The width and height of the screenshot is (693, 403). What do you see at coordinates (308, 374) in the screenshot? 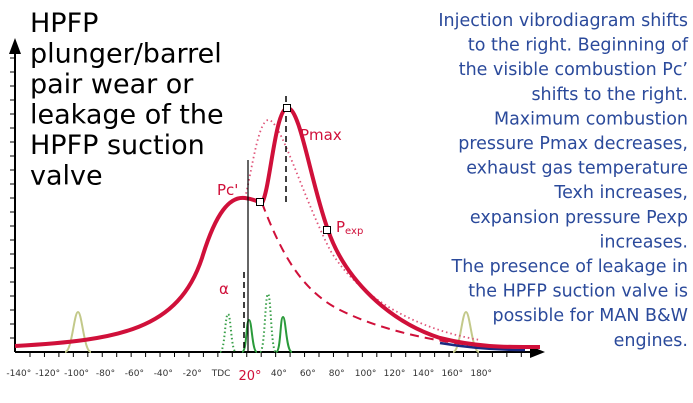
I see `x-tick-label: 60°` at bounding box center [308, 374].